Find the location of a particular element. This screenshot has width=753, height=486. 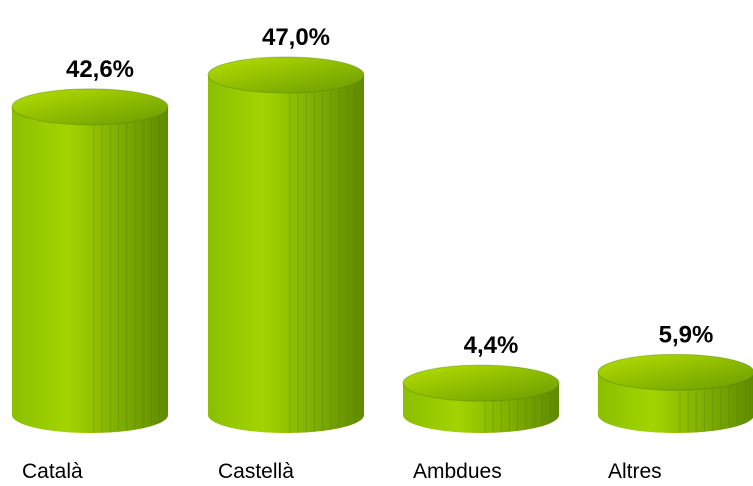

x-tick-label: Català is located at coordinates (52, 471).